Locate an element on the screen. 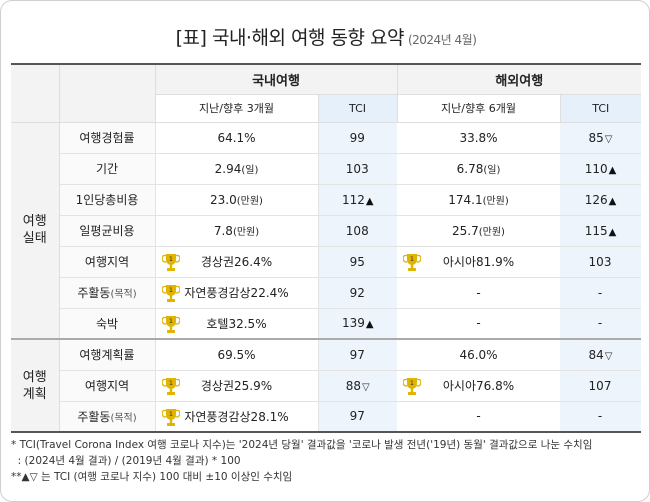  header-row-2: 지난/향후 3개월 TCI 지난/향후 6개월 TCI is located at coordinates (326, 108).